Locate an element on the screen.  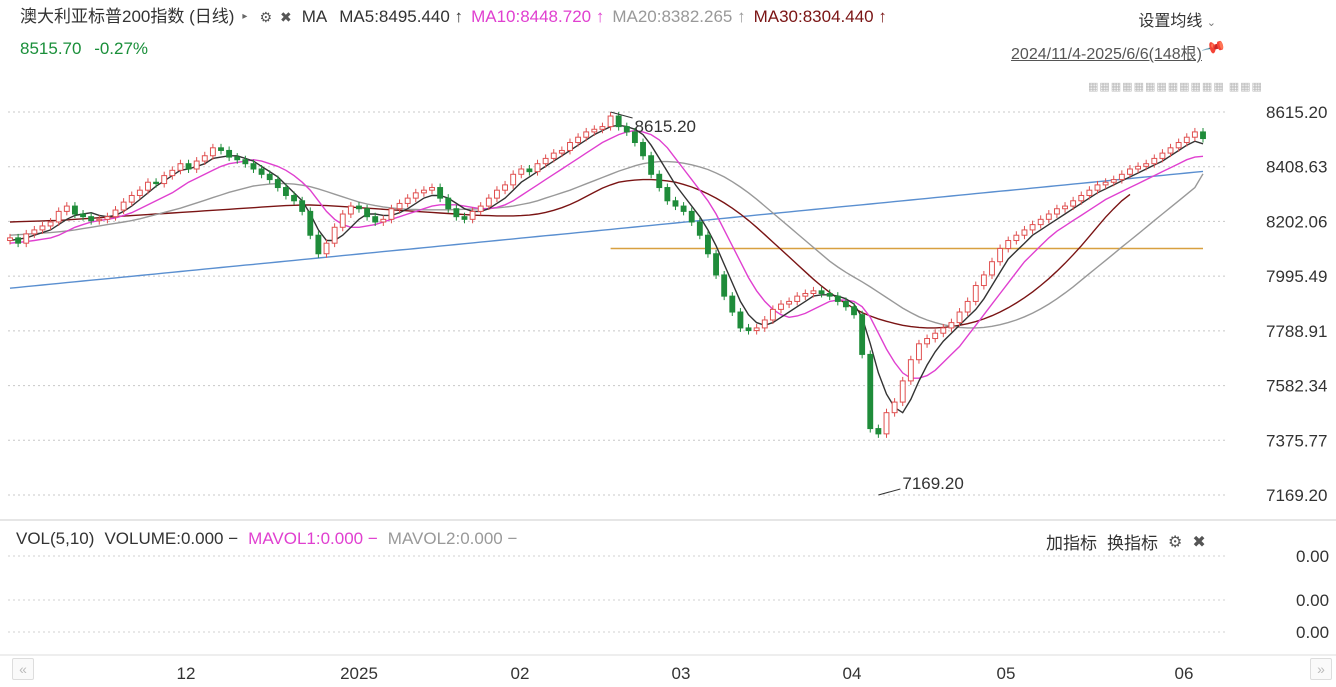
double-chevron-right-icon: » is located at coordinates (1321, 669).